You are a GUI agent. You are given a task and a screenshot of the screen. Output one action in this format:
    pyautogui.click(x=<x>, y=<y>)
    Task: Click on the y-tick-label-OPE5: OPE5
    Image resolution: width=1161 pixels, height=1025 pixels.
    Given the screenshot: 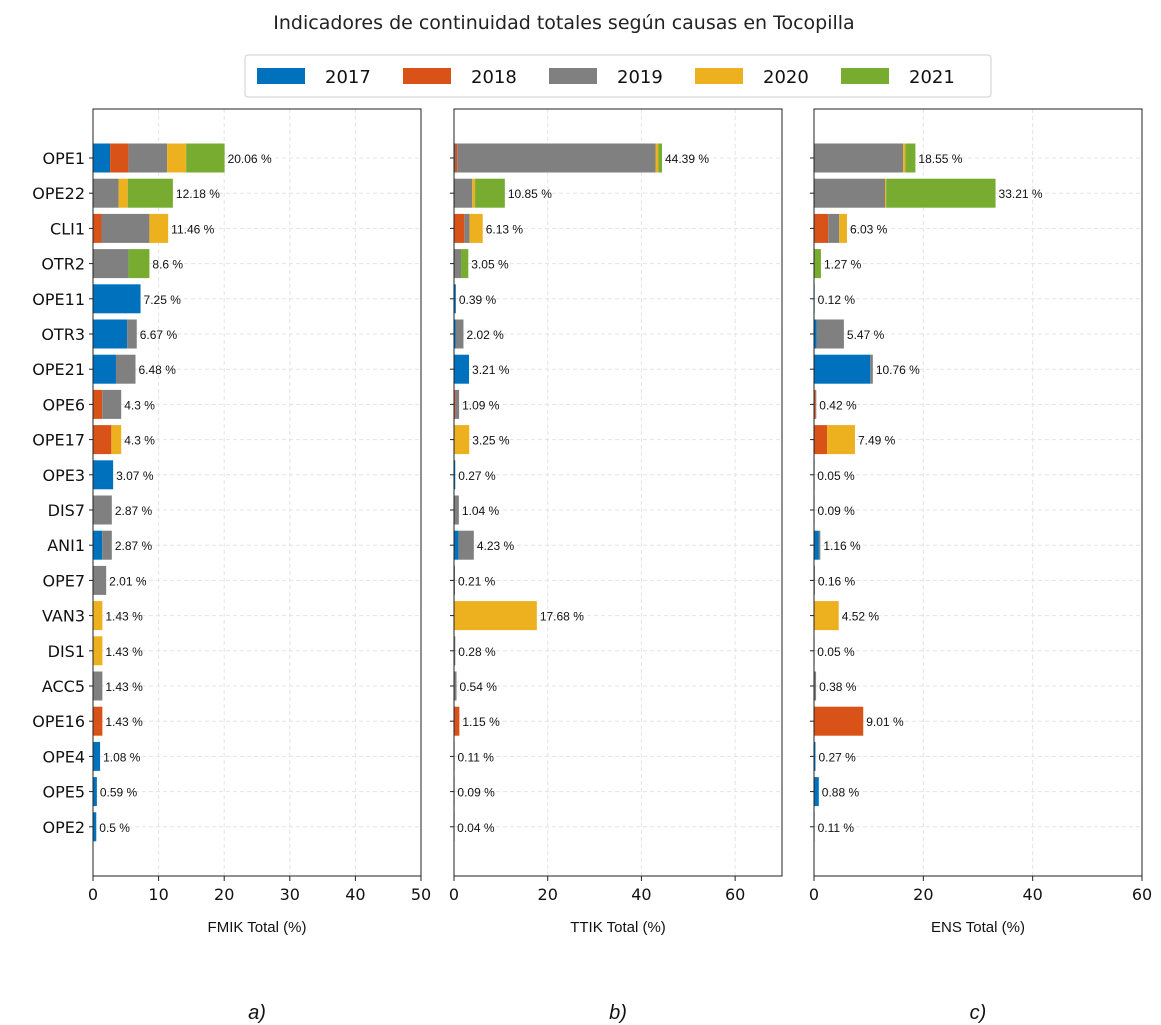 What is the action you would take?
    pyautogui.click(x=63, y=792)
    